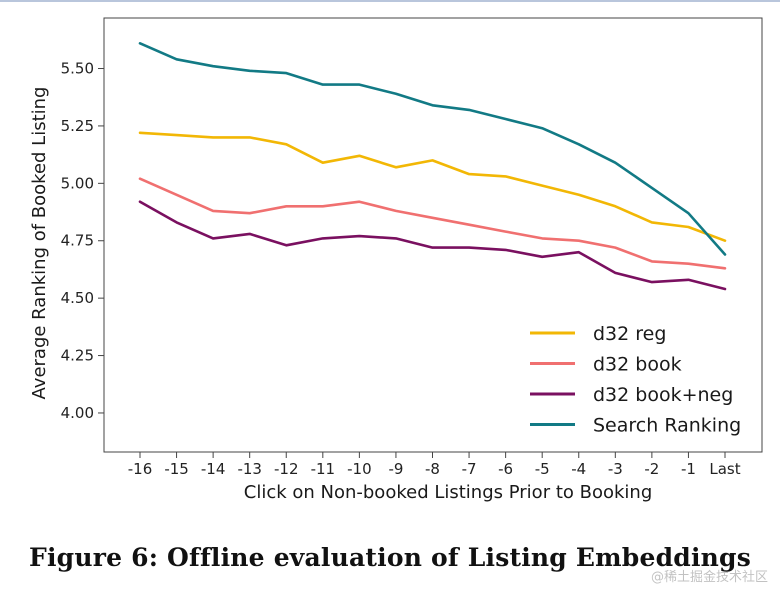  What do you see at coordinates (469, 469) in the screenshot?
I see `x-tick-label: -7` at bounding box center [469, 469].